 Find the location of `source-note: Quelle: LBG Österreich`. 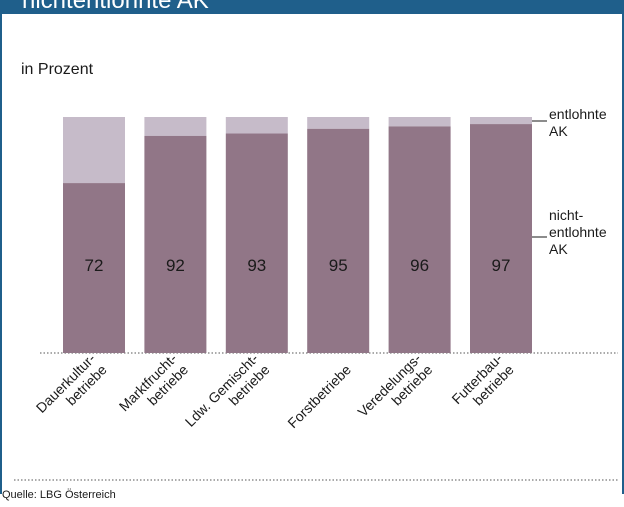

source-note: Quelle: LBG Österreich is located at coordinates (59, 495).